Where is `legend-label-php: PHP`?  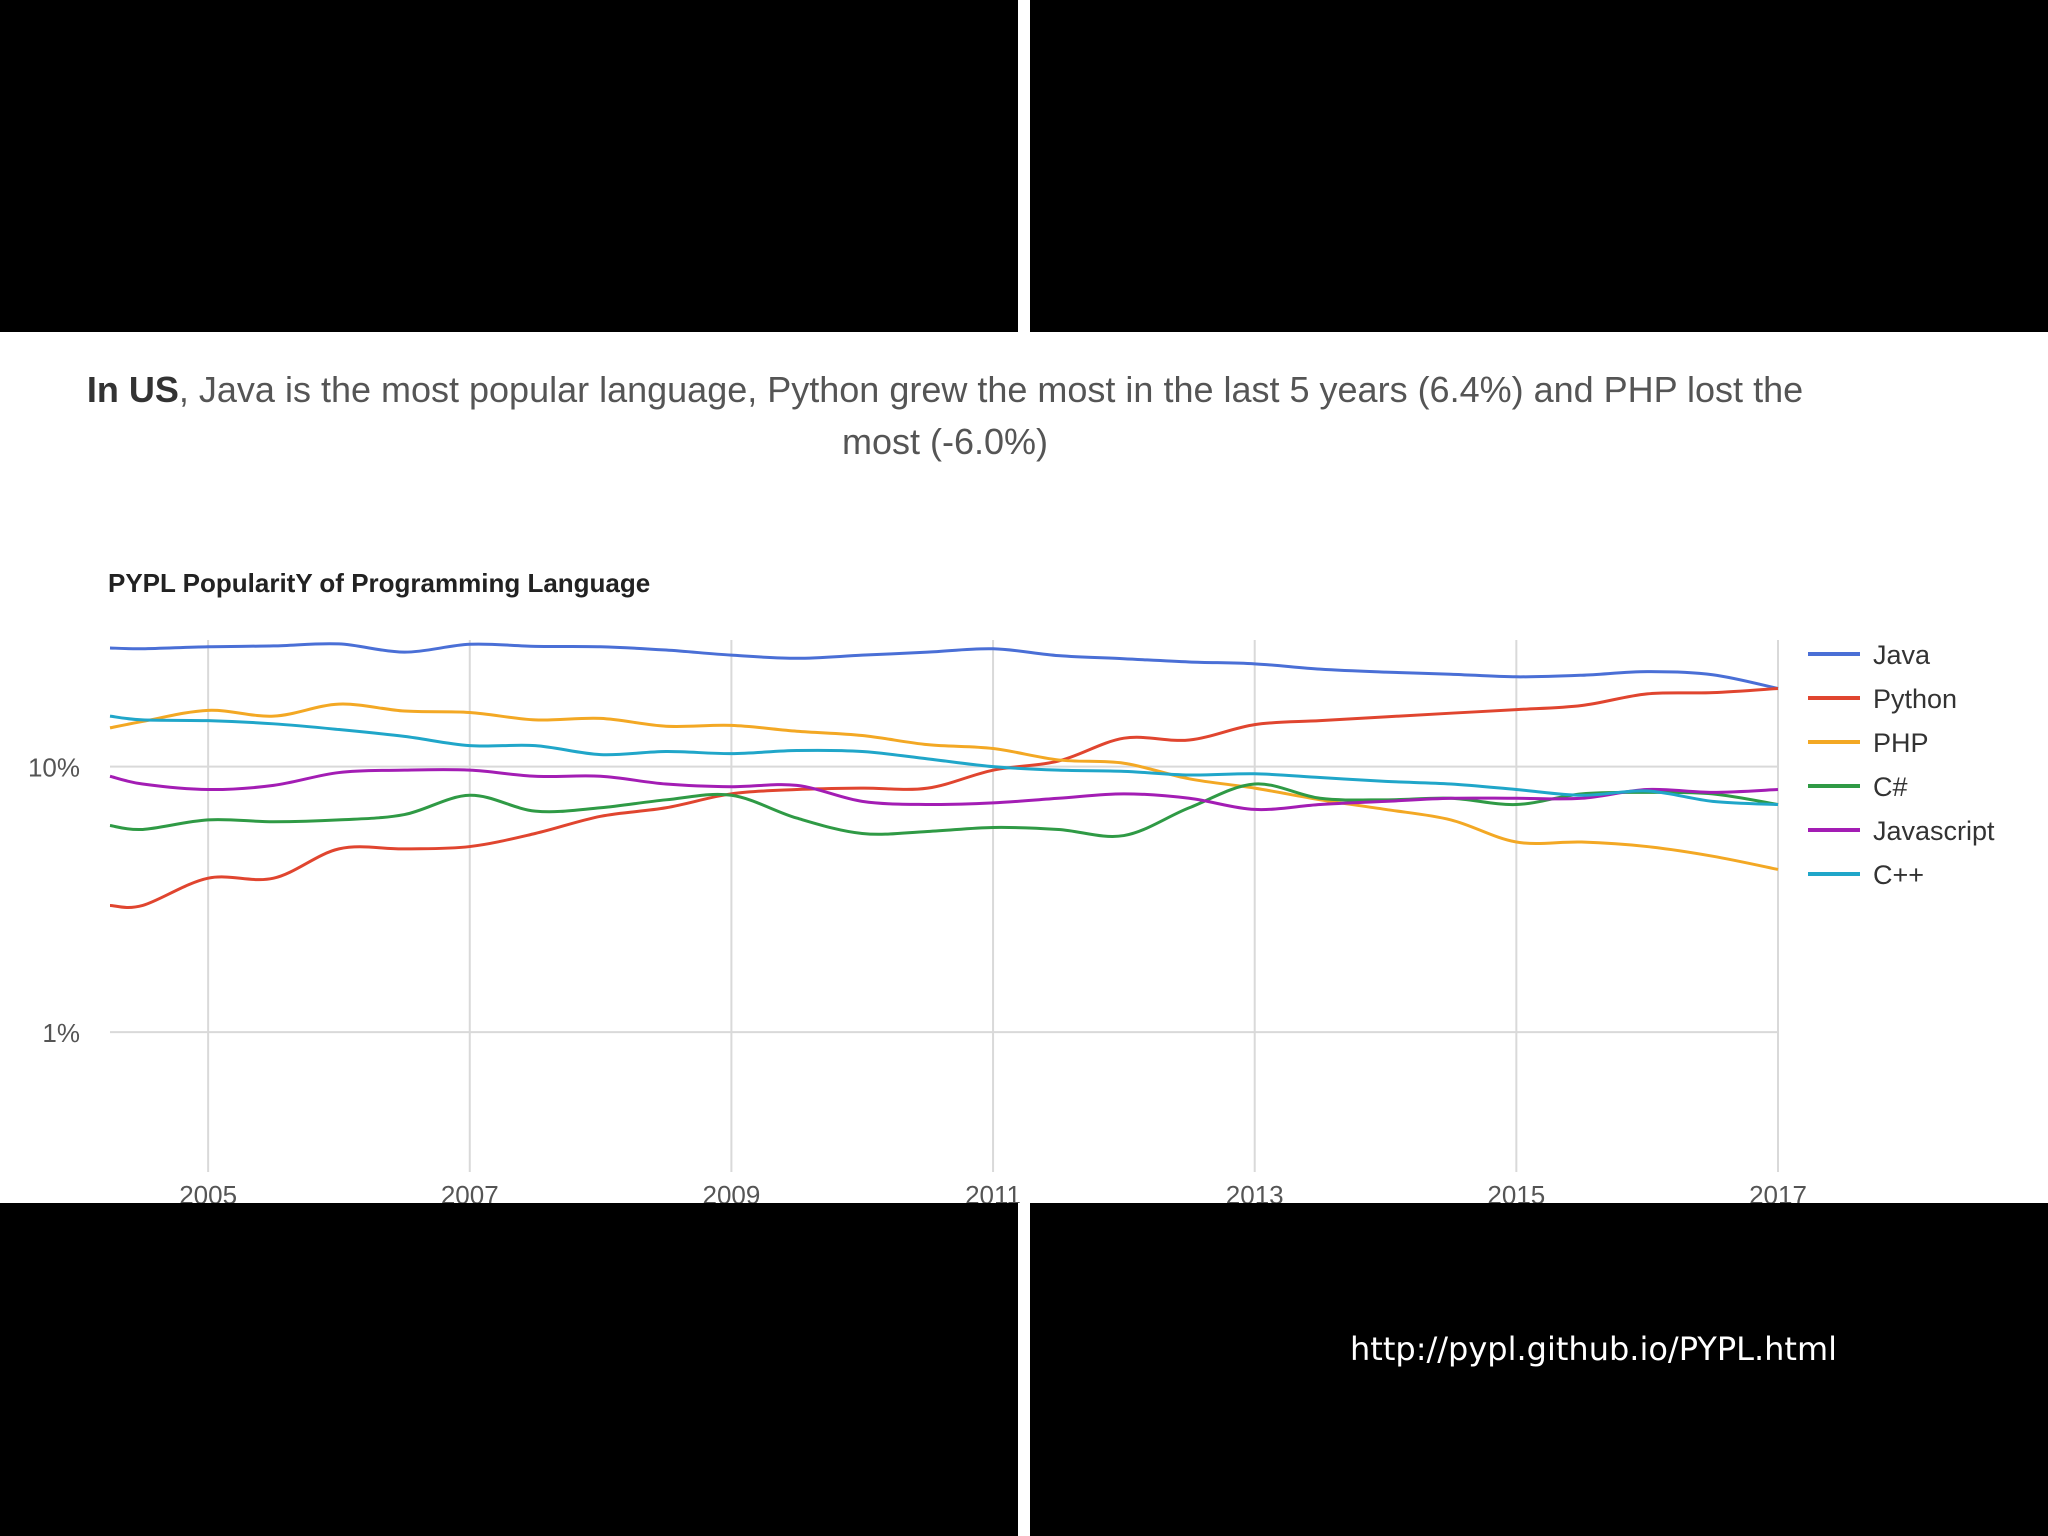
legend-label-php: PHP is located at coordinates (1901, 743).